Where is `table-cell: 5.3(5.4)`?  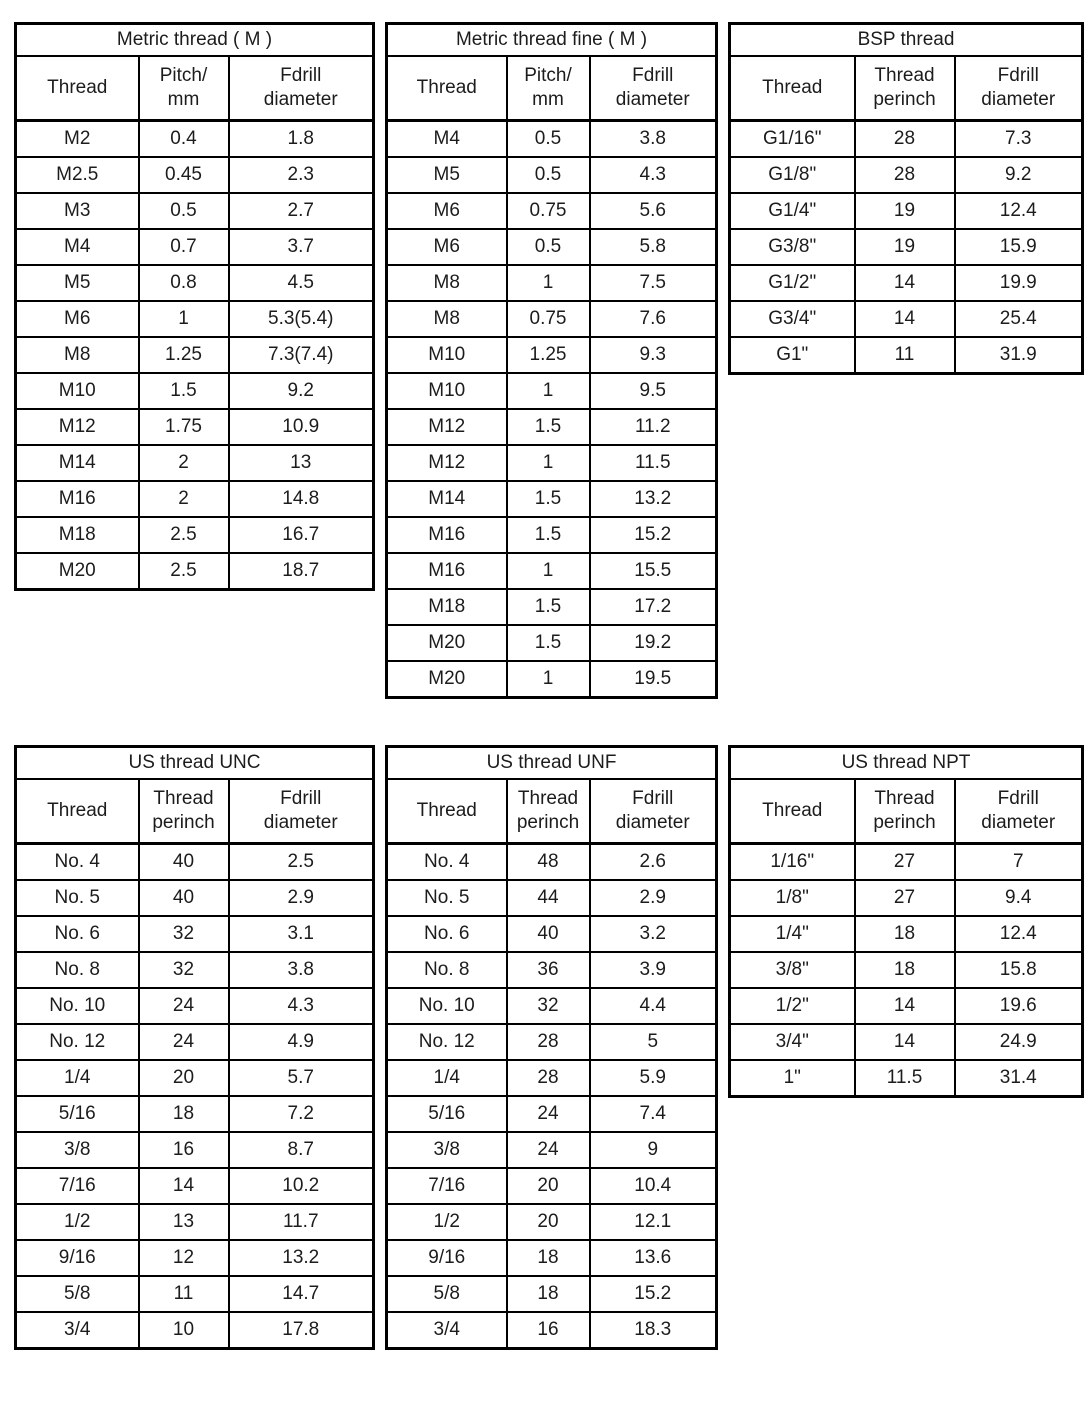 table-cell: 5.3(5.4) is located at coordinates (301, 319).